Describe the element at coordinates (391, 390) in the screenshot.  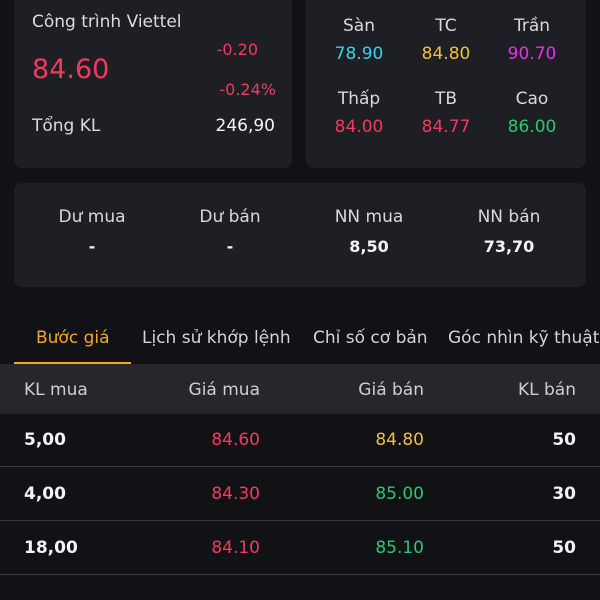
I see `ask-price-header: Giá bán` at that location.